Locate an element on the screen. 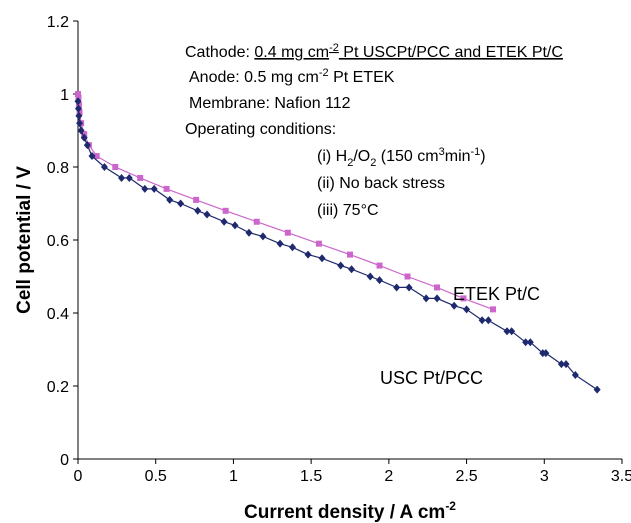  membrane-text: Membrane: Nafion 112 is located at coordinates (270, 103).